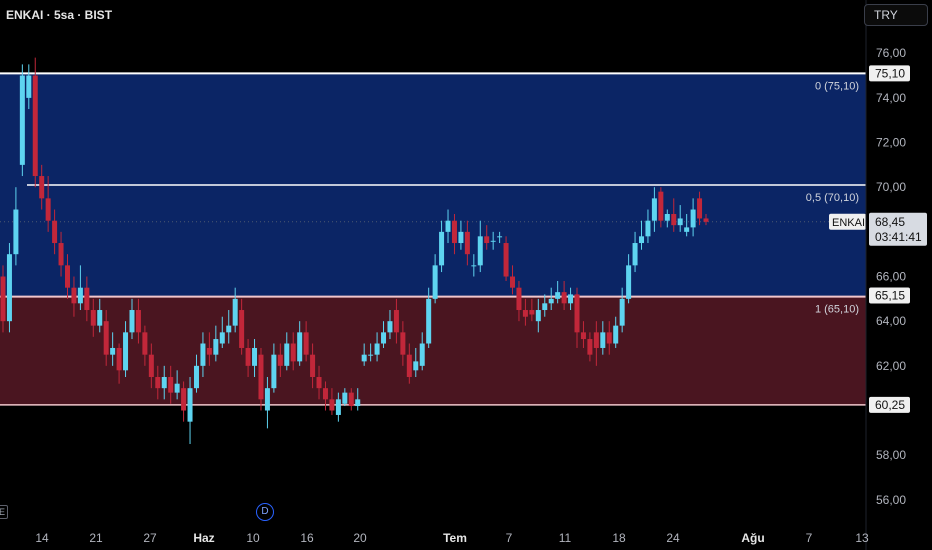 This screenshot has height=550, width=932. I want to click on time-tick-label: 27, so click(150, 538).